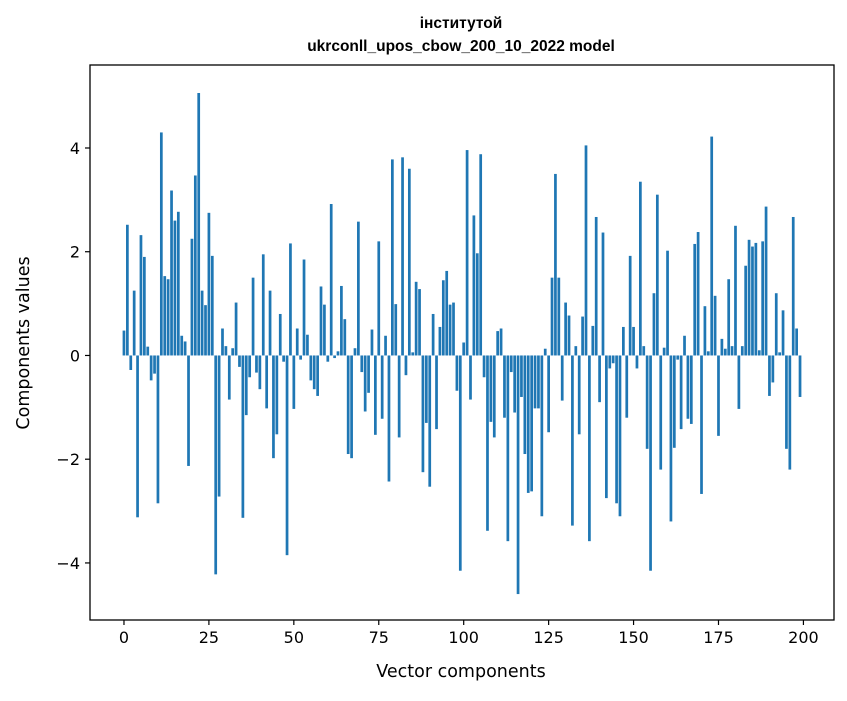 The height and width of the screenshot is (701, 847). I want to click on x-tick-label: 50, so click(294, 637).